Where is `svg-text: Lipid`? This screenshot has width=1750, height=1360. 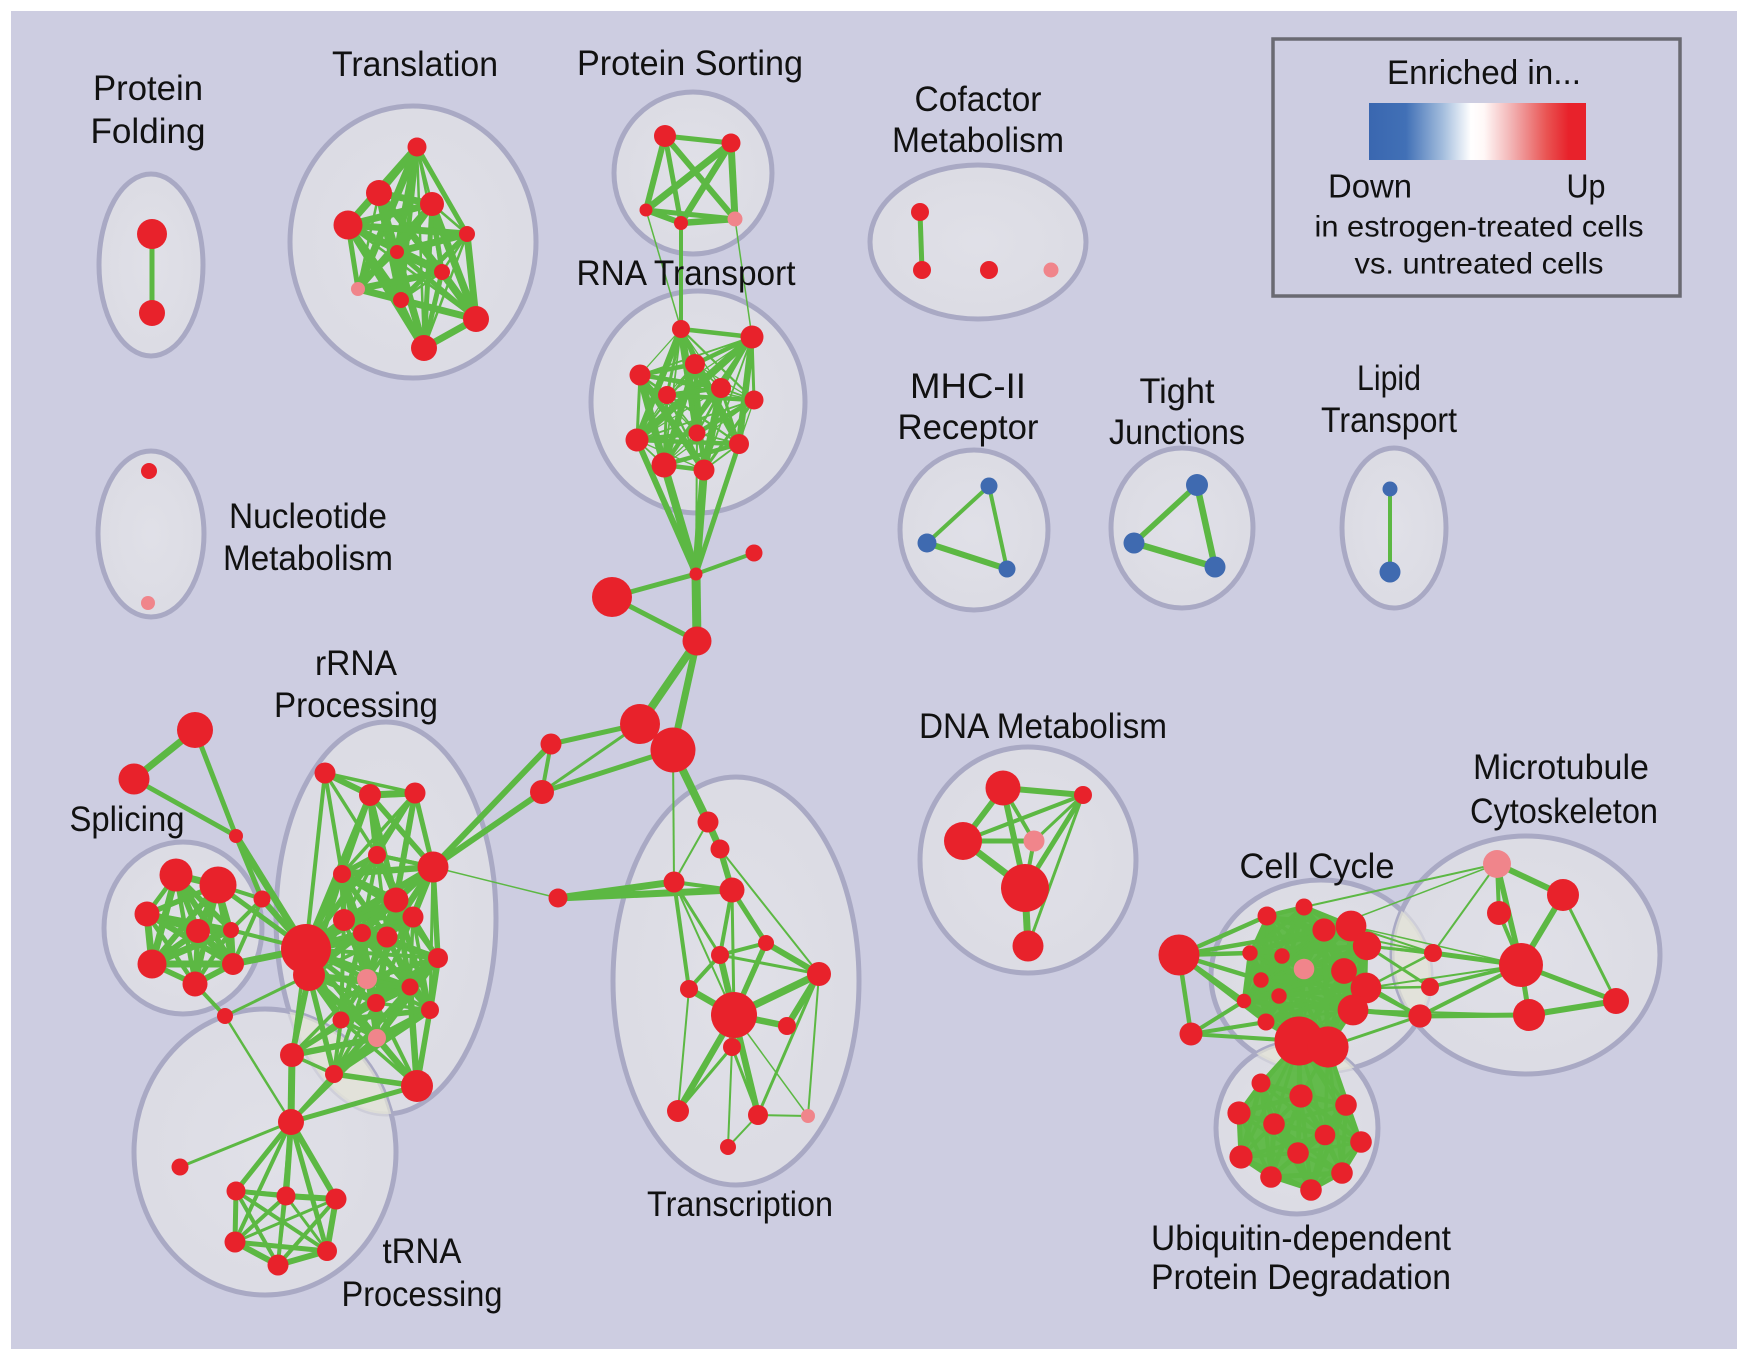
svg-text: Lipid is located at coordinates (1389, 378).